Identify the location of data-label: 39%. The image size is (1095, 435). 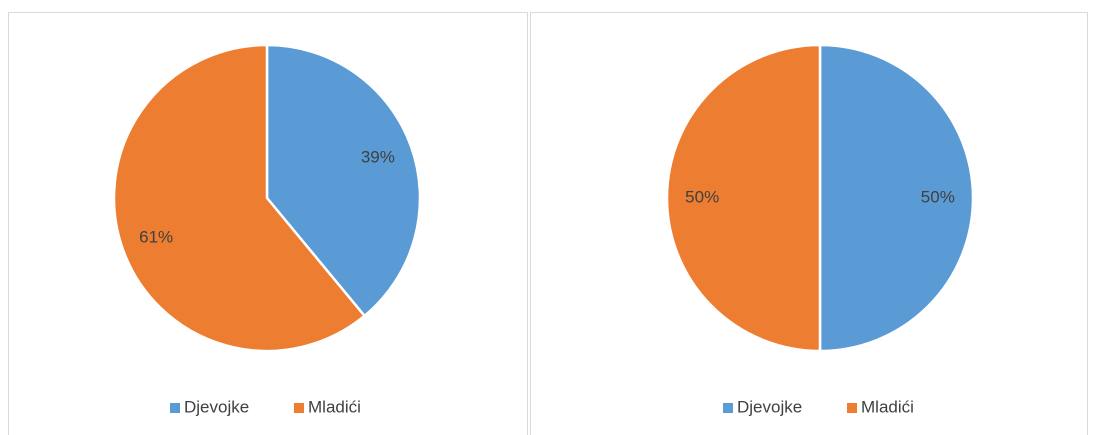
(378, 157).